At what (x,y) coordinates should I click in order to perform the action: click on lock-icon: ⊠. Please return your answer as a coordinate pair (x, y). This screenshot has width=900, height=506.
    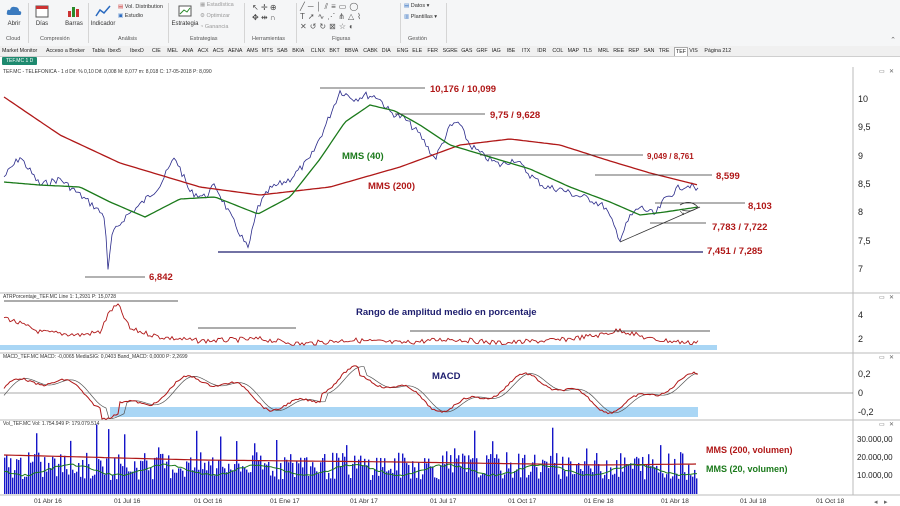
    Looking at the image, I should click on (334, 26).